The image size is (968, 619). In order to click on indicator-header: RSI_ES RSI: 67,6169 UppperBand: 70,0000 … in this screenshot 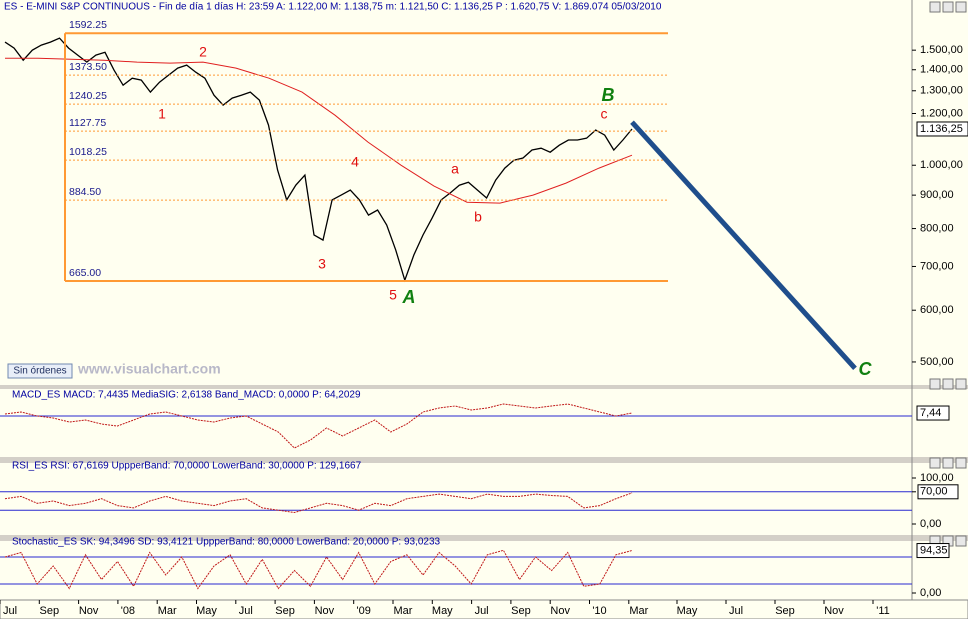, I will do `click(187, 466)`.